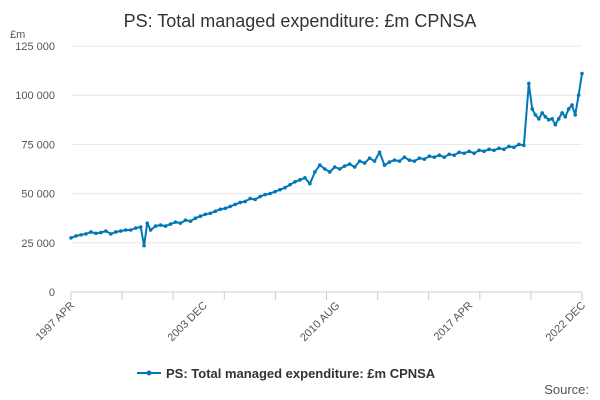  What do you see at coordinates (286, 373) in the screenshot?
I see `legend: PS: Total managed expenditure: £m CPNSA` at bounding box center [286, 373].